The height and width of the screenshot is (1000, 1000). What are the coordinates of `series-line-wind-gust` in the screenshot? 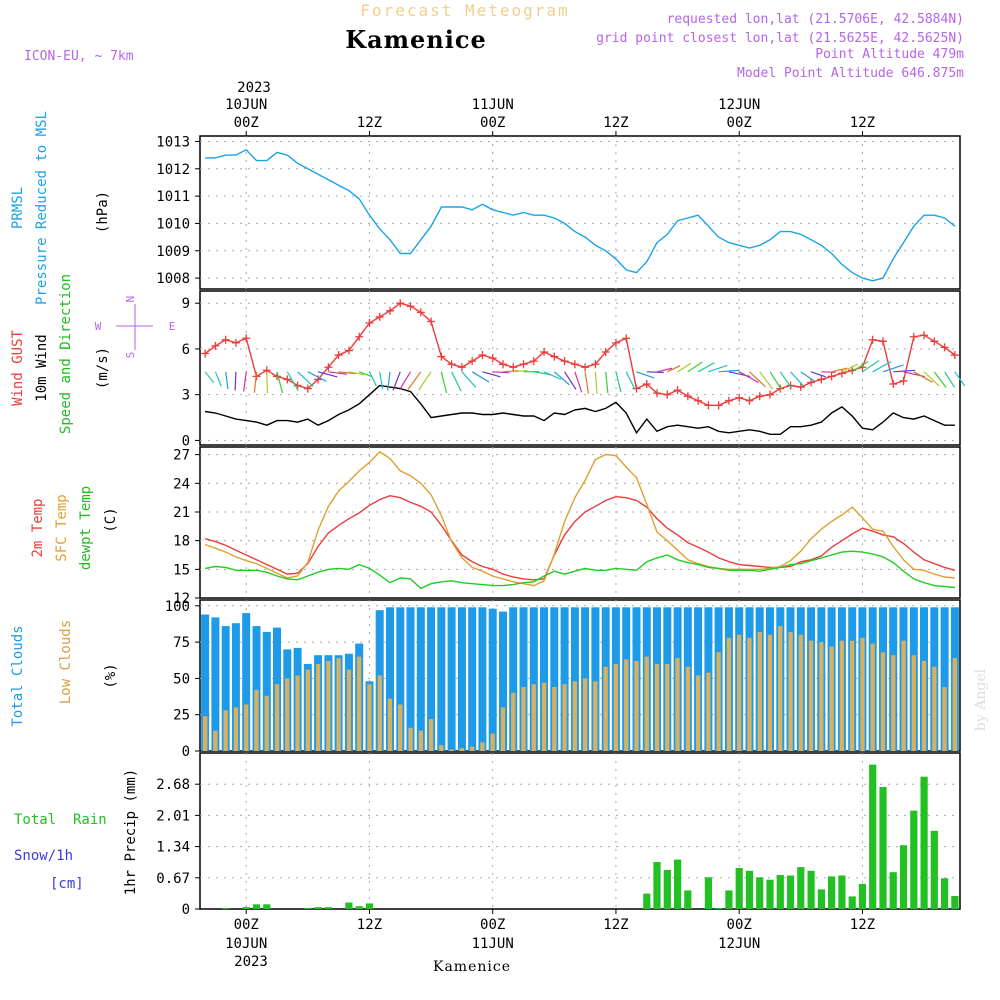 It's located at (580, 354).